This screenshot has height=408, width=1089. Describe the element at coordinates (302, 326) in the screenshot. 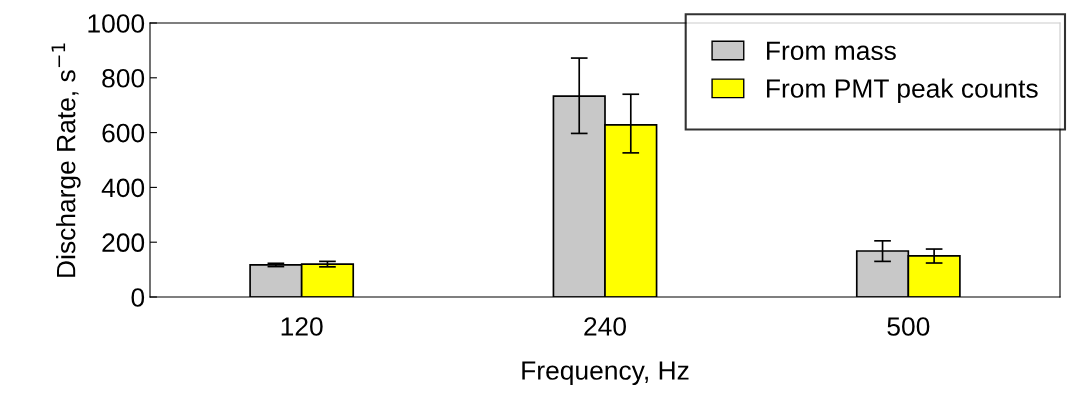

I see `x-tick-label: 120` at that location.